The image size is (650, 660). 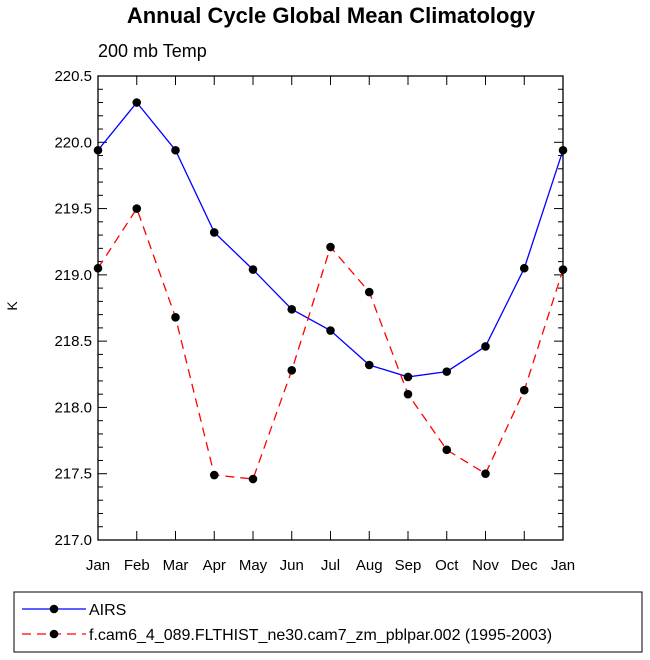 I want to click on x-tick-label: Feb, so click(x=137, y=565).